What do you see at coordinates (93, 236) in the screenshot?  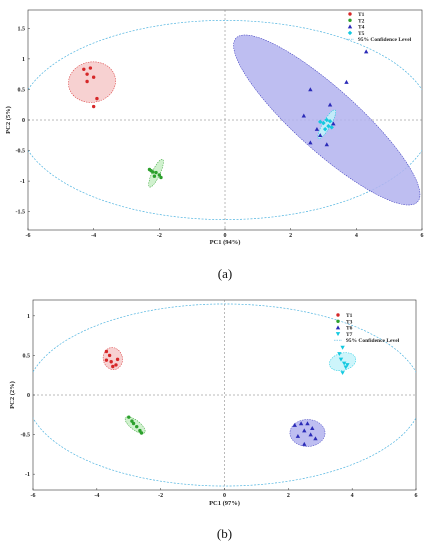 I see `x-tick-label: -4` at bounding box center [93, 236].